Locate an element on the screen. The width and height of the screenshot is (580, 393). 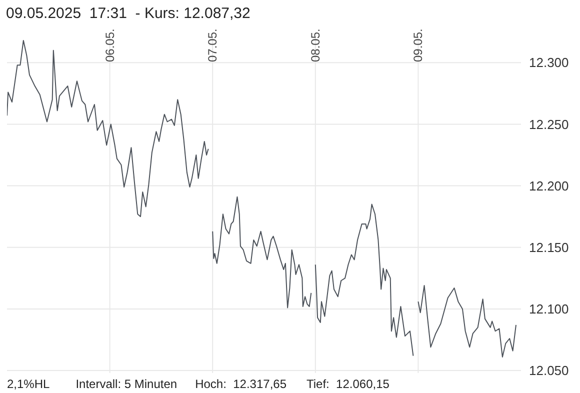
y-tick-label: 12.050 is located at coordinates (549, 370).